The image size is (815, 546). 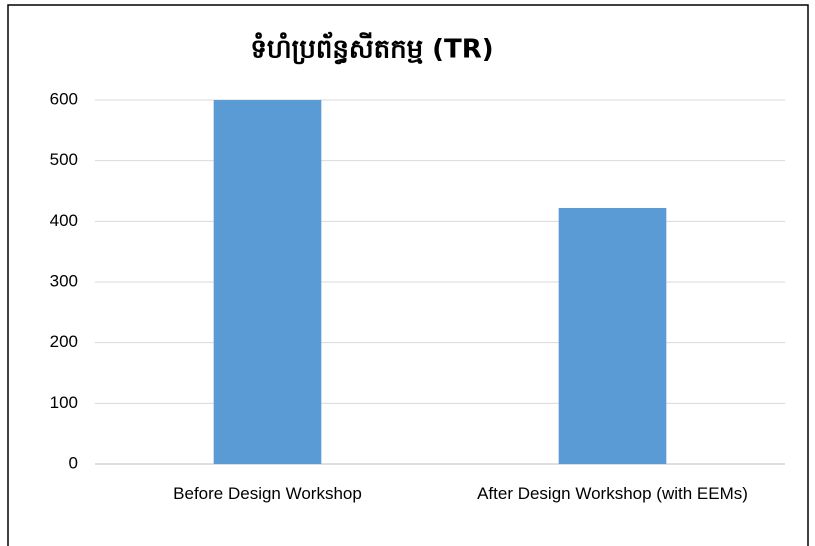 I want to click on y-tick-label: 400, so click(x=64, y=220).